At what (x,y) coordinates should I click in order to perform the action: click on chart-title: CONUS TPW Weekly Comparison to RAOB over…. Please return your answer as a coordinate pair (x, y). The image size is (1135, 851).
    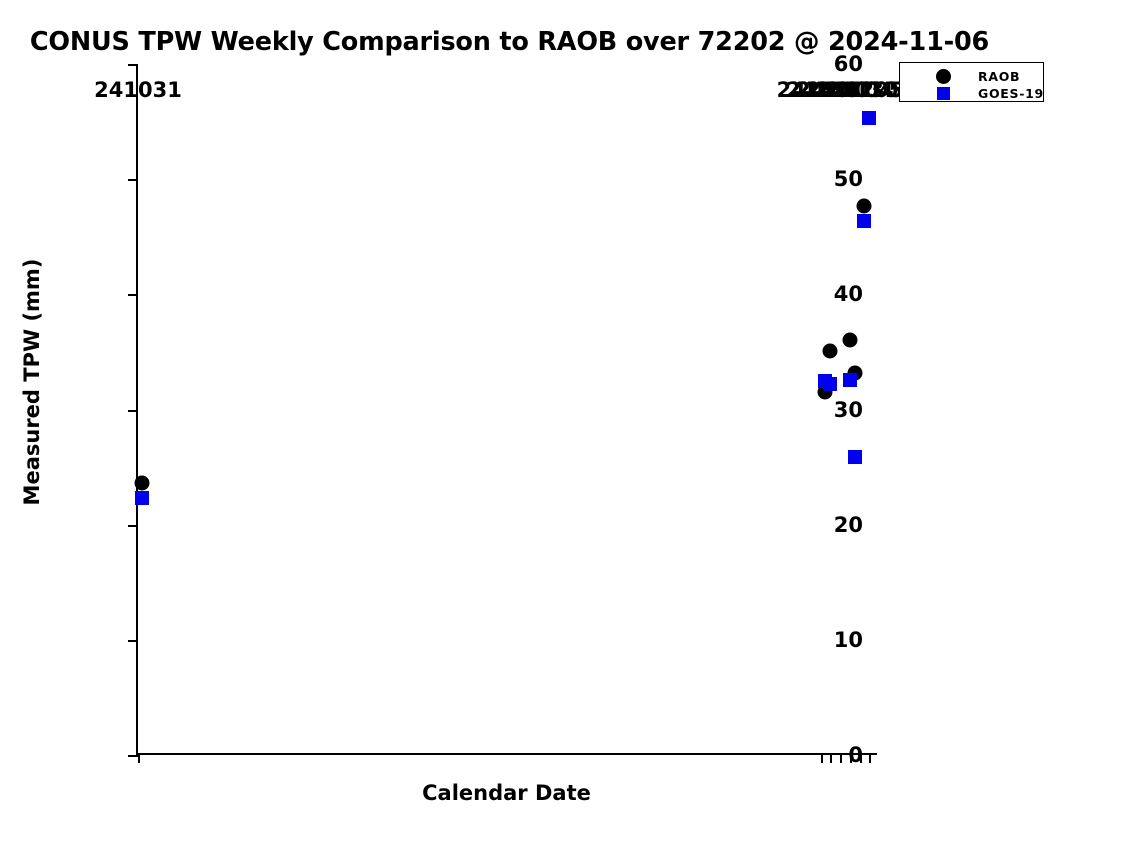
    Looking at the image, I should click on (509, 42).